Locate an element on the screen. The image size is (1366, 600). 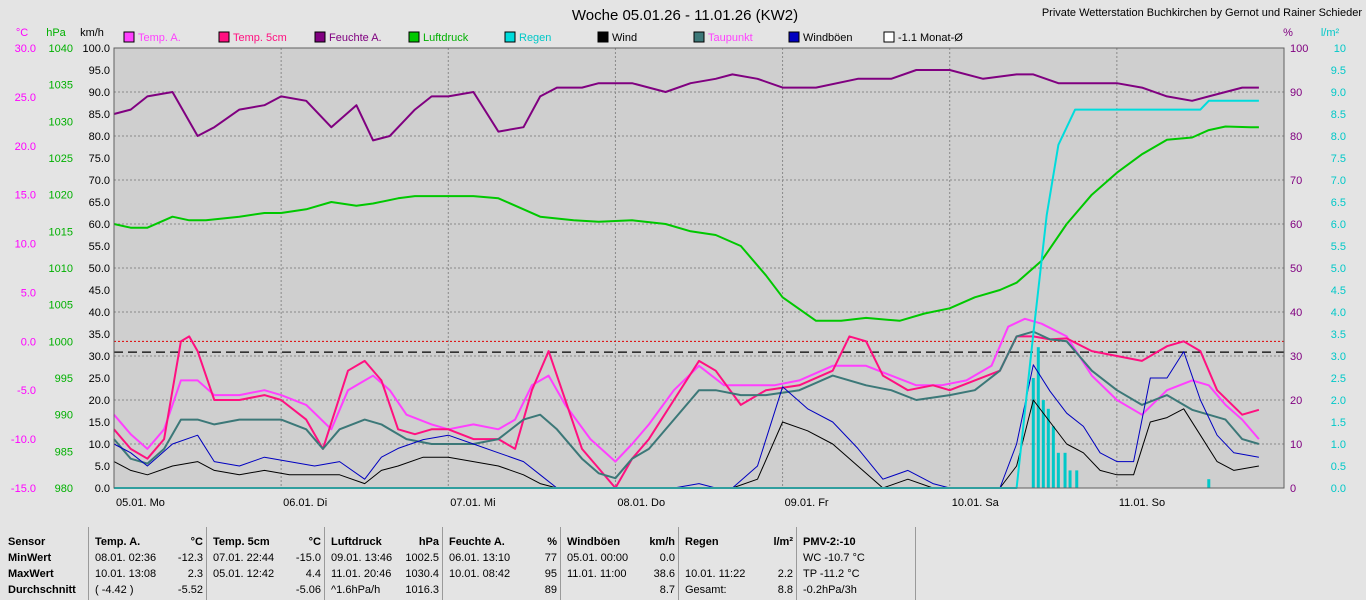
avg-value: 1016.3 is located at coordinates (422, 590).